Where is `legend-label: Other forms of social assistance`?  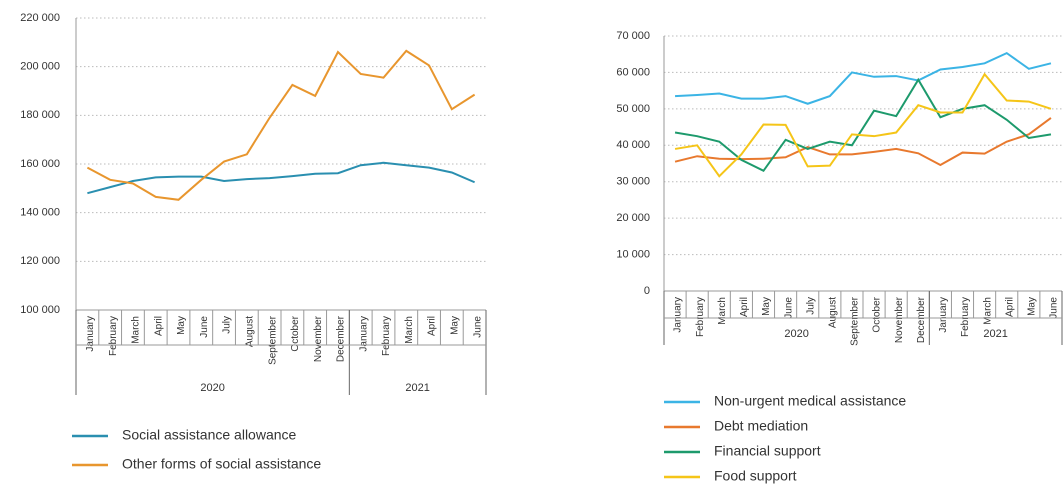
legend-label: Other forms of social assistance is located at coordinates (221, 464).